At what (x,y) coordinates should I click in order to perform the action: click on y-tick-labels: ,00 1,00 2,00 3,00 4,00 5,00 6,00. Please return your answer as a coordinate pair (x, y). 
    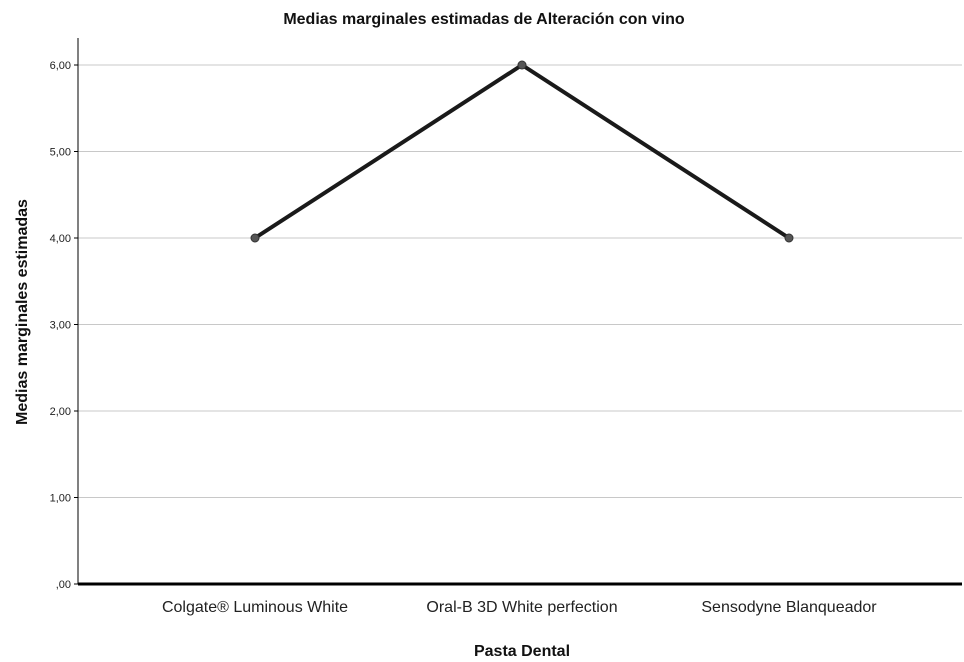
    Looking at the image, I should click on (64, 325).